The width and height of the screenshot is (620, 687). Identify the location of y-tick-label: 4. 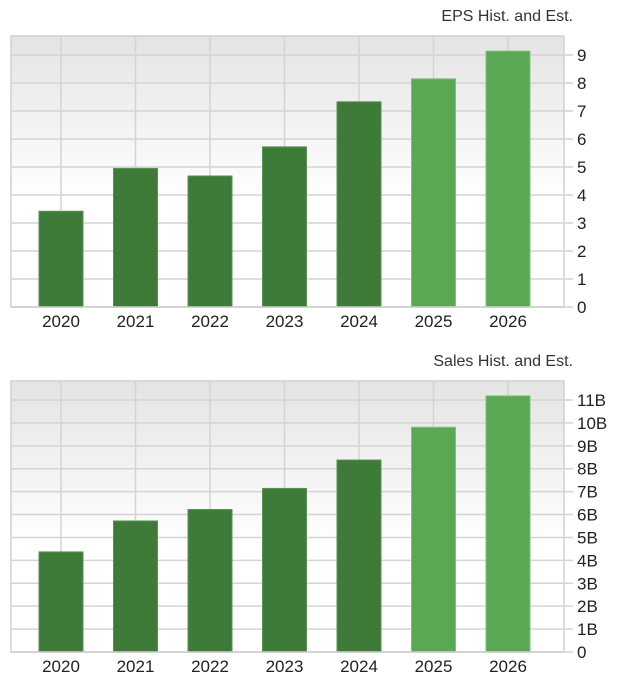
(581, 195).